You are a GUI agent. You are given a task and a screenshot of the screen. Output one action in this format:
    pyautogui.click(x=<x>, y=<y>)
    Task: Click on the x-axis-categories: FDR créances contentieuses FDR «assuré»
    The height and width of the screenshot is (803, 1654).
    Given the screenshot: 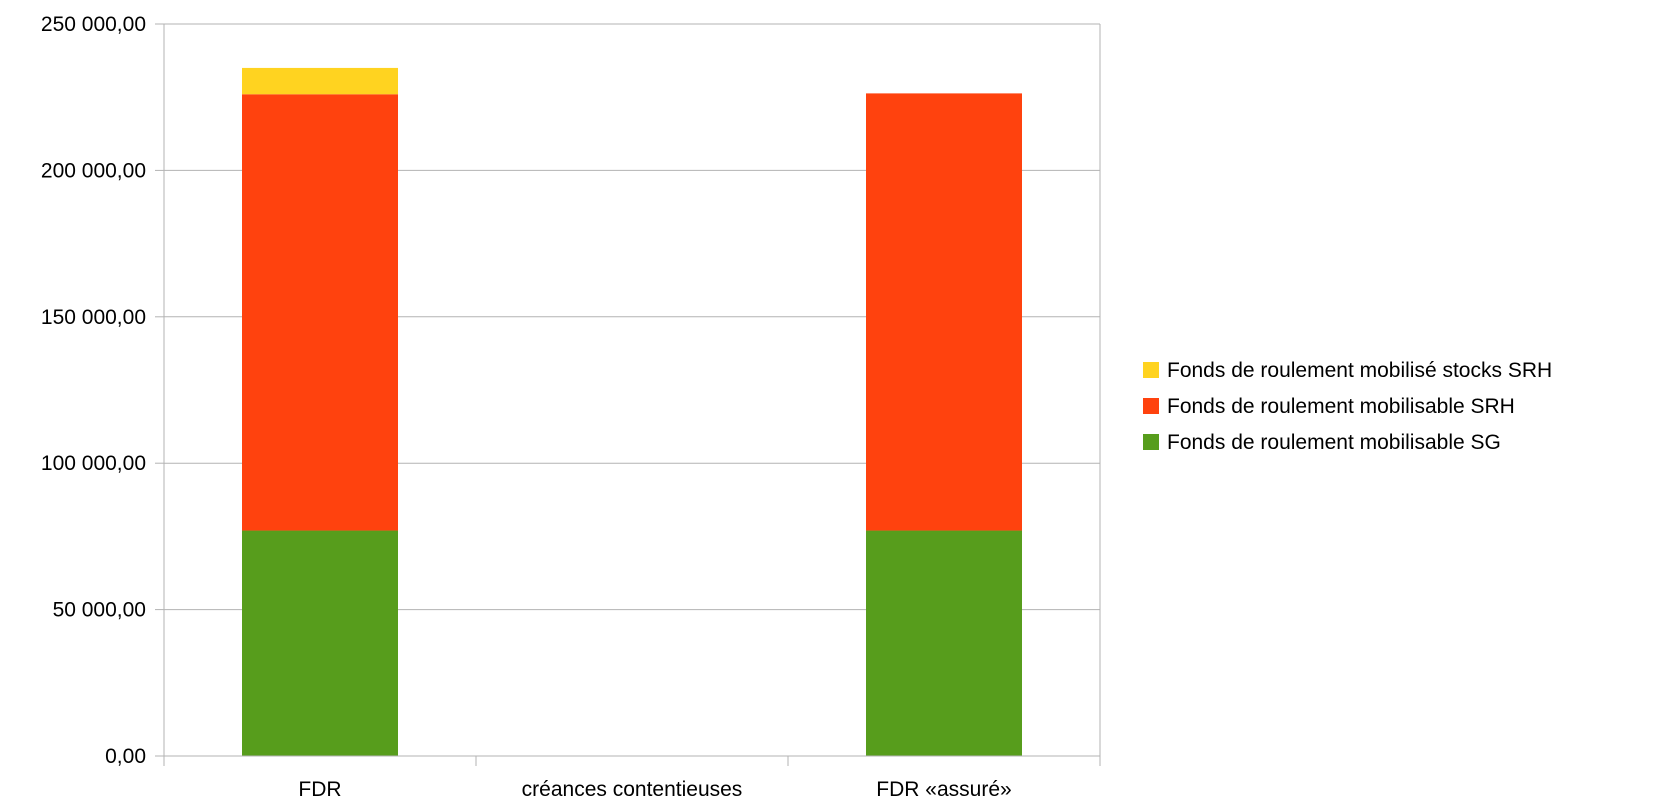 What is the action you would take?
    pyautogui.click(x=654, y=789)
    